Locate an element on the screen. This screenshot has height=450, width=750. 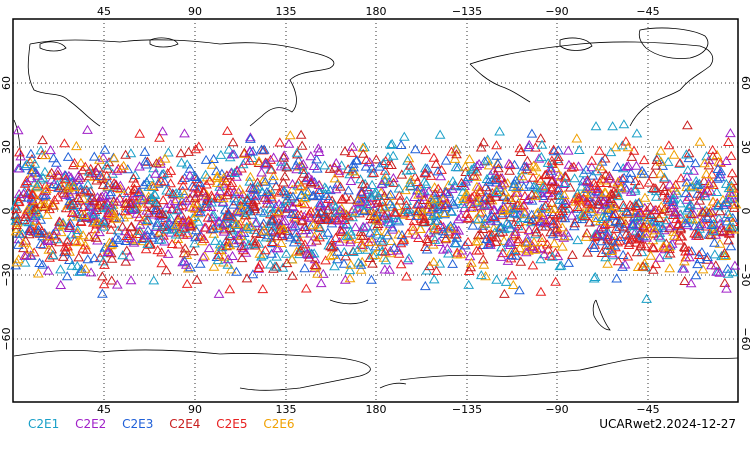
left-lat-label: 30 is located at coordinates (6, 147).